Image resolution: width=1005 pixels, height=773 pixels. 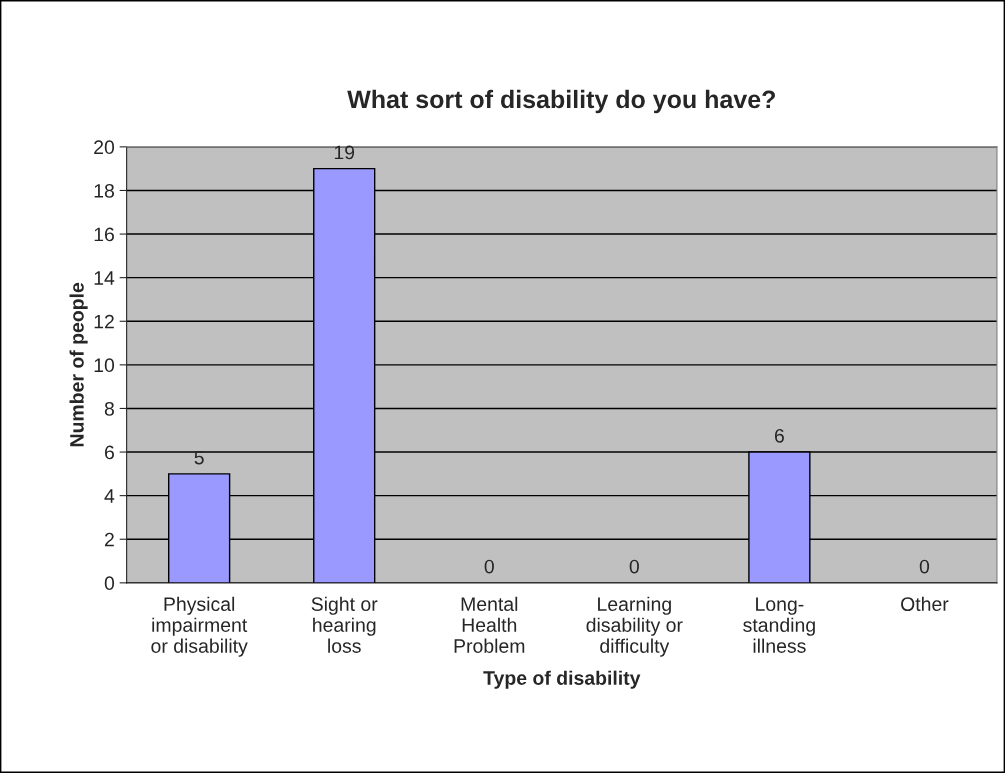 What do you see at coordinates (779, 625) in the screenshot?
I see `x-tick-label: Long- standing illness` at bounding box center [779, 625].